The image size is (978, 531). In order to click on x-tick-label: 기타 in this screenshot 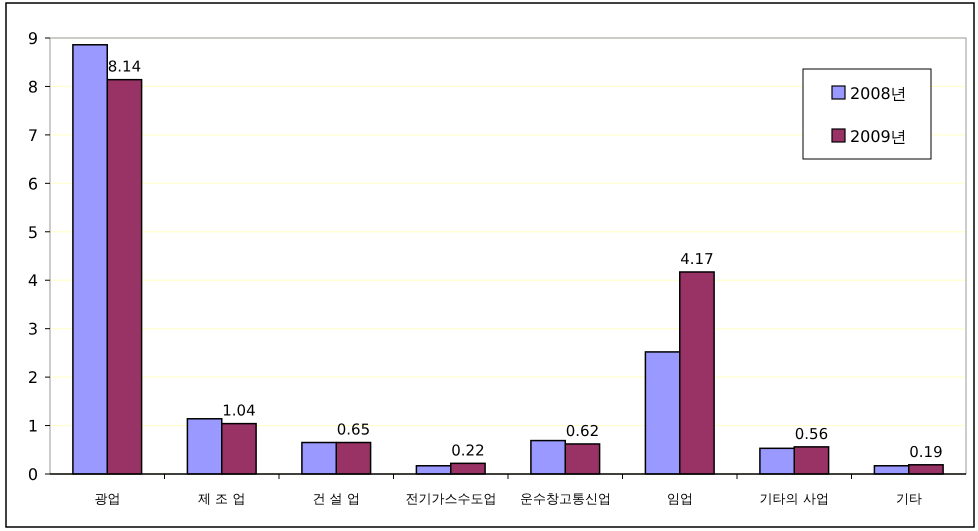, I will do `click(909, 499)`.